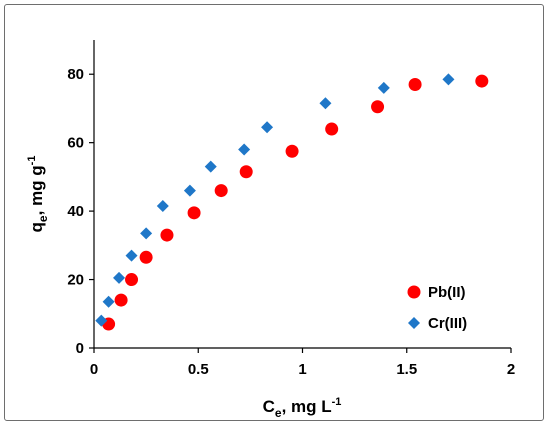  What do you see at coordinates (302, 369) in the screenshot?
I see `x-tick-label: 1` at bounding box center [302, 369].